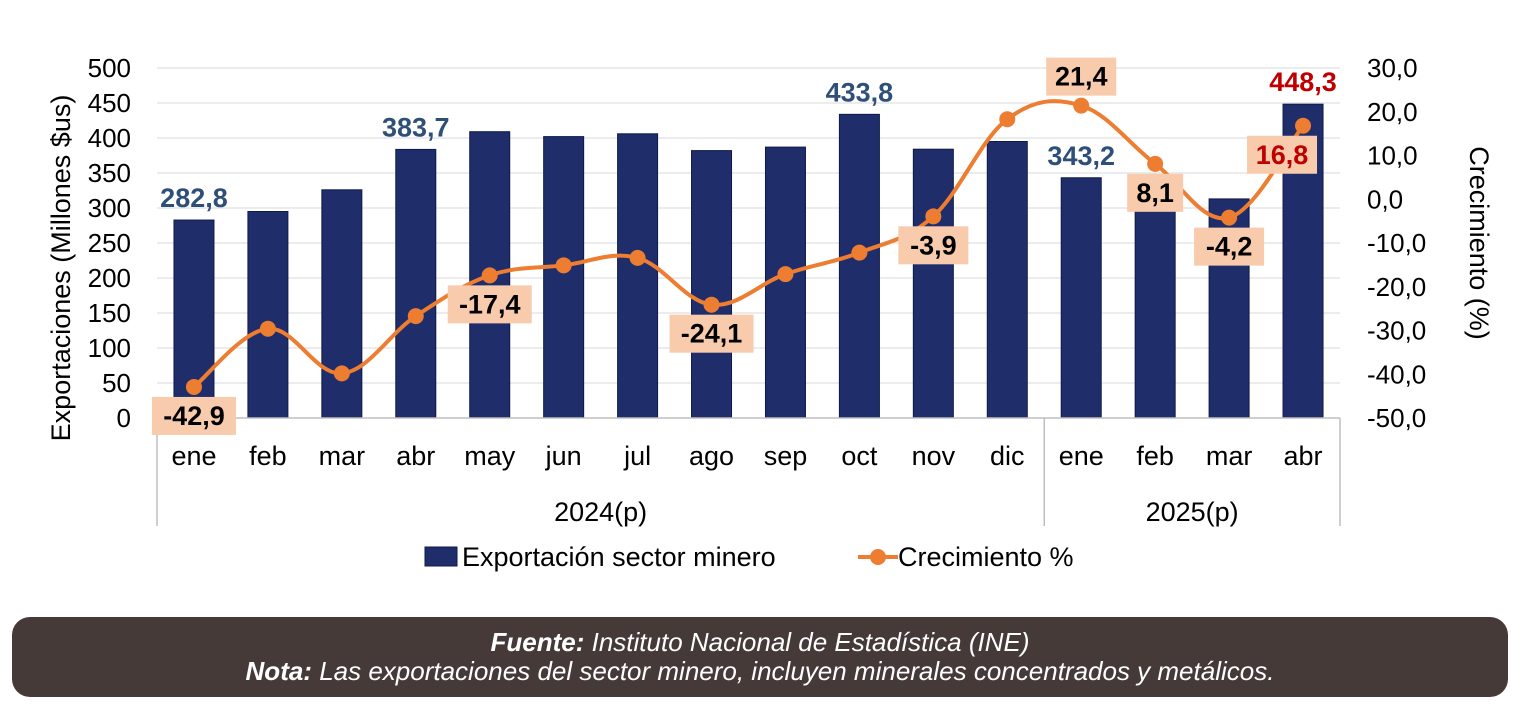 The width and height of the screenshot is (1520, 710). What do you see at coordinates (1396, 418) in the screenshot?
I see `y-right-tick: -50,0` at bounding box center [1396, 418].